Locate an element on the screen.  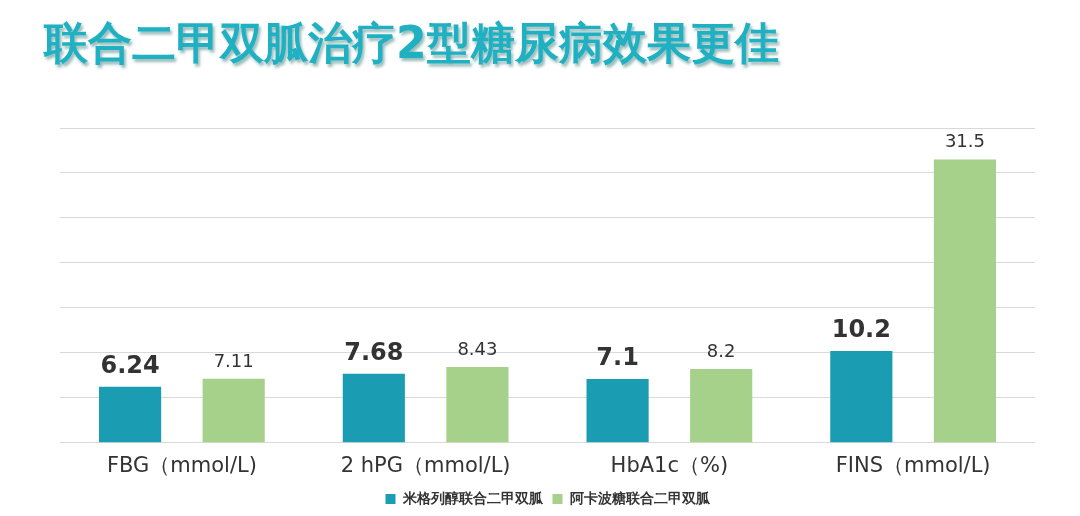
legend-label: 阿卡波糖联合二甲双胍 is located at coordinates (640, 497).